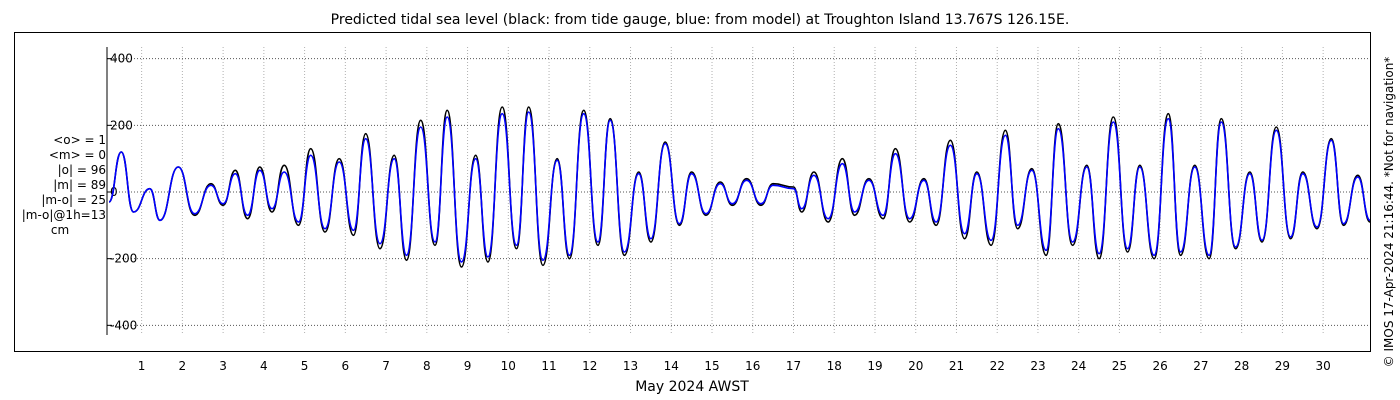  I want to click on stat-mean-model: <m> = 0, so click(77, 155).